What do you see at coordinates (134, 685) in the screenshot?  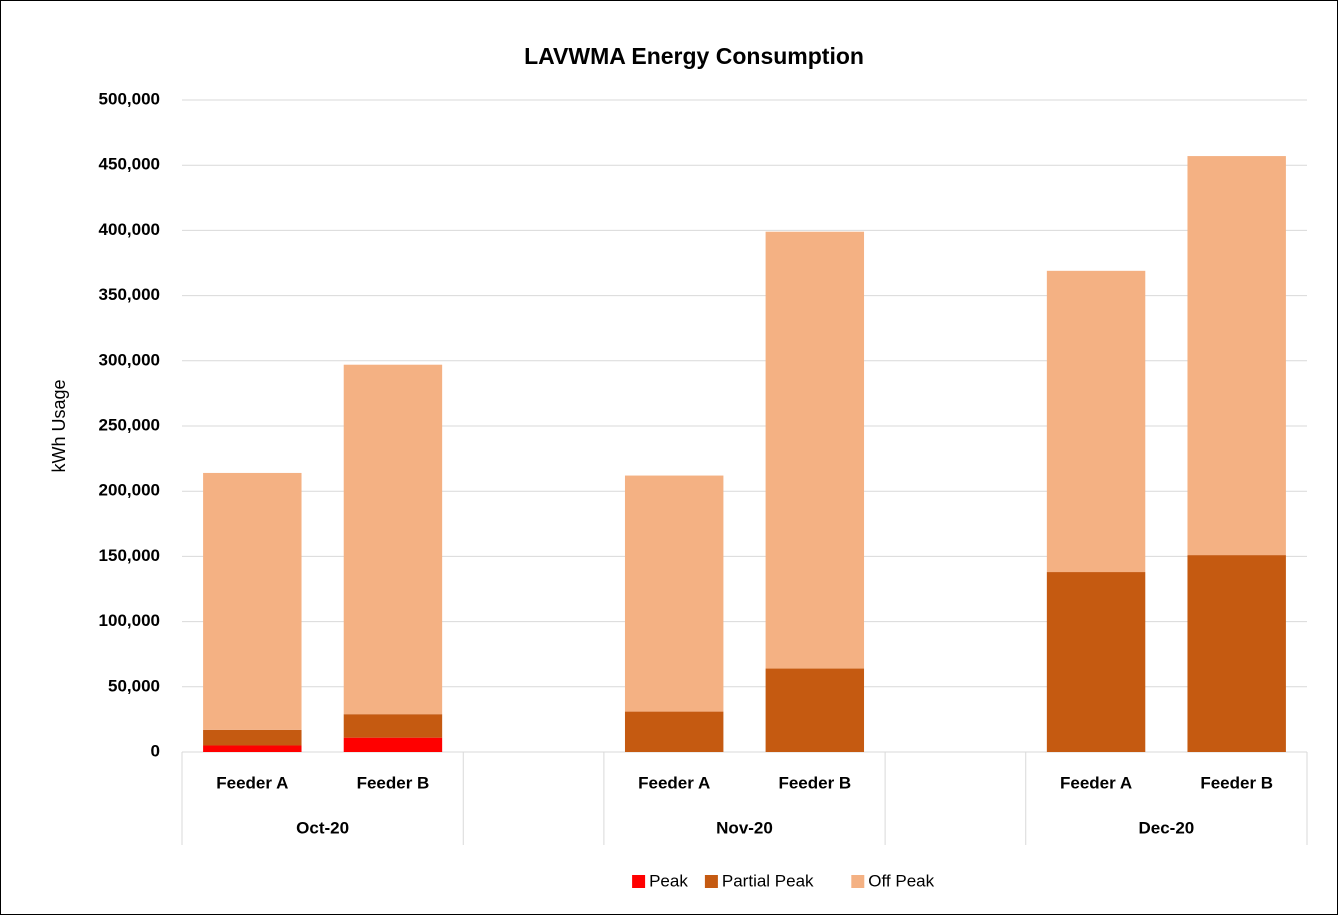 I see `y-tick-label: 50,000` at bounding box center [134, 685].